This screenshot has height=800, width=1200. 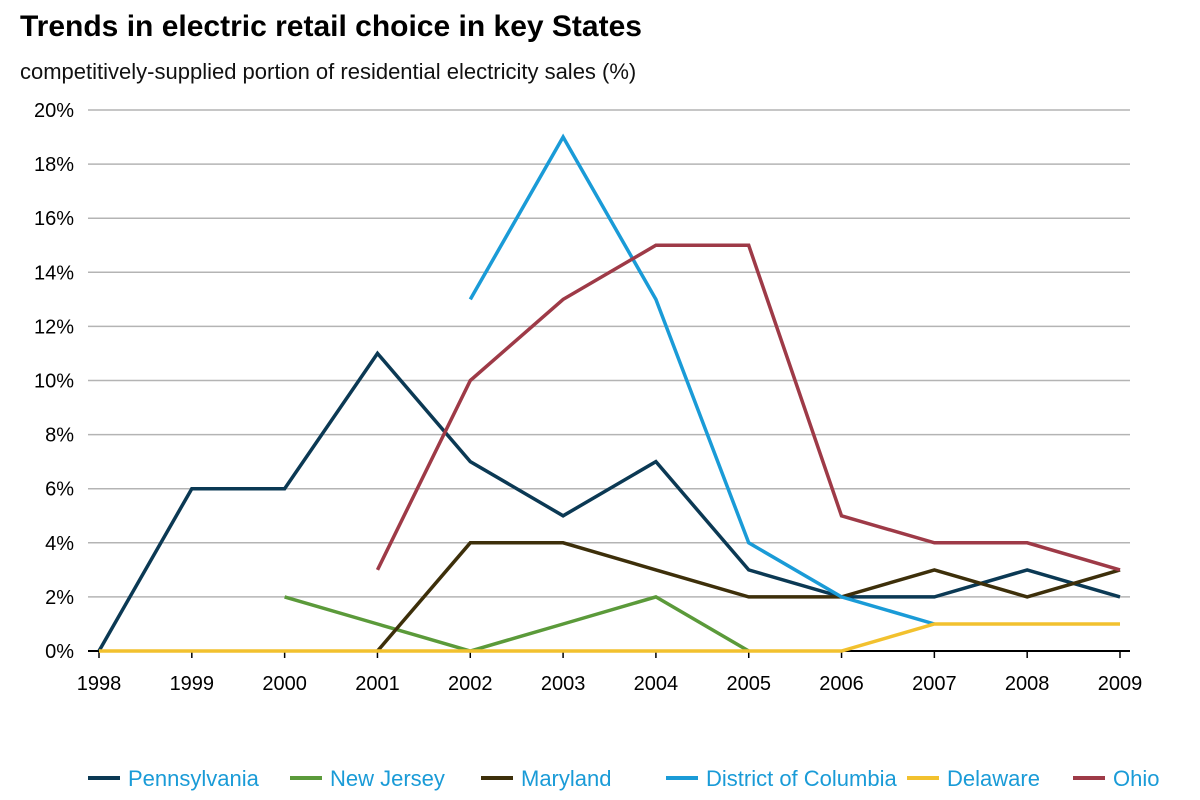 I want to click on legend-item-delaware: Delaware, so click(x=973, y=778).